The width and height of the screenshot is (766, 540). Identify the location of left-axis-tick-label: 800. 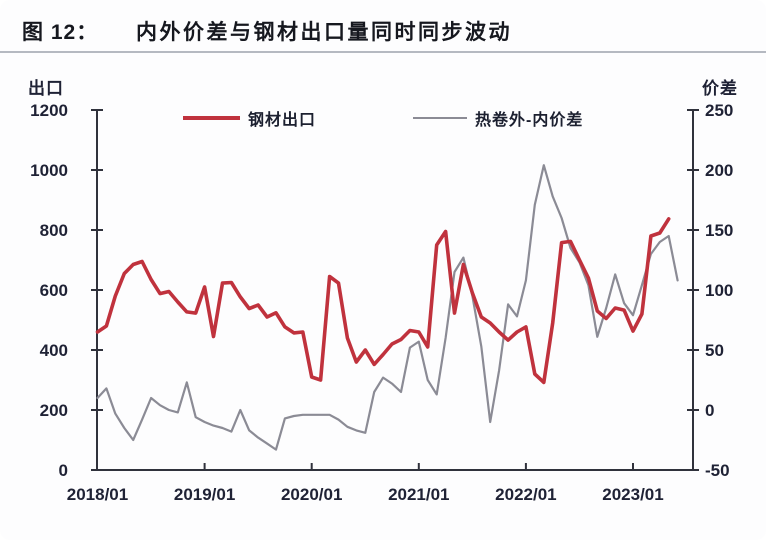
(54, 230).